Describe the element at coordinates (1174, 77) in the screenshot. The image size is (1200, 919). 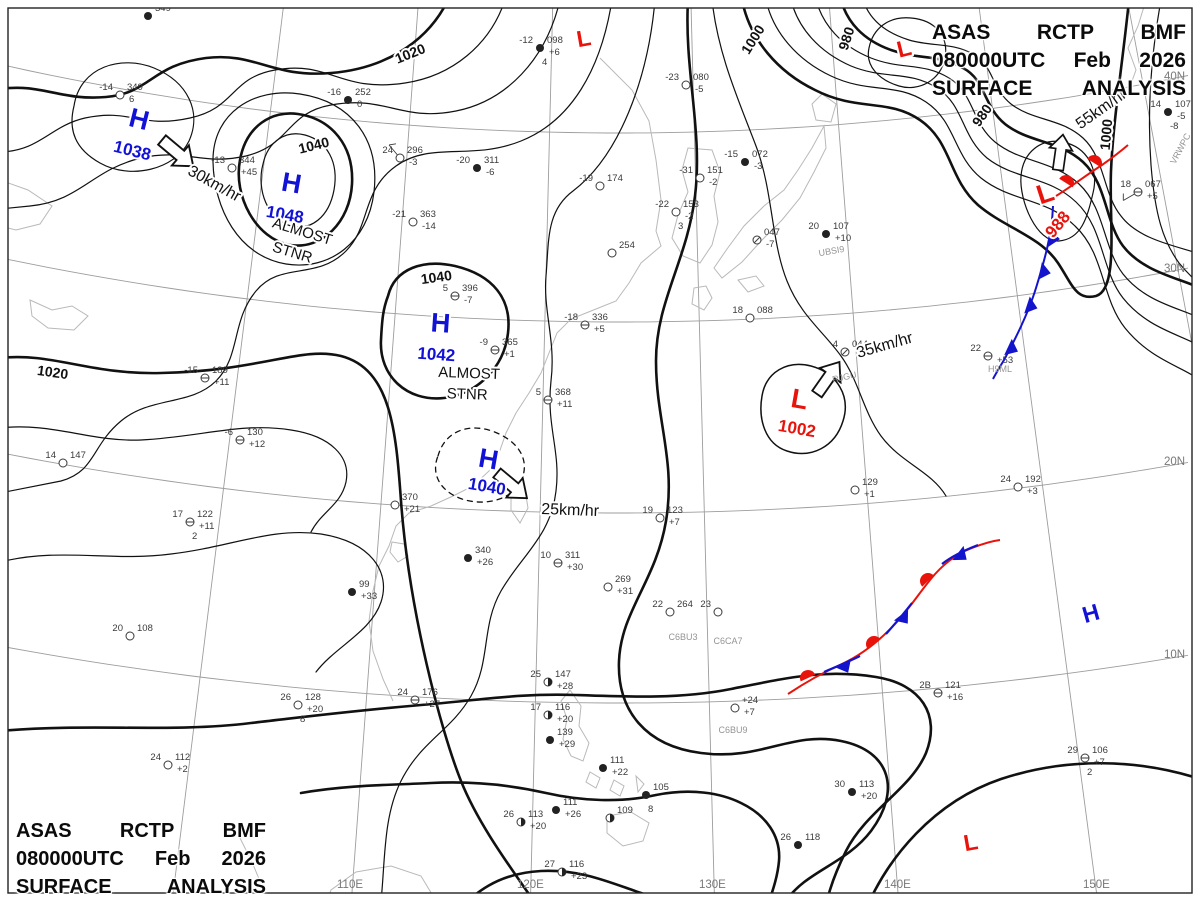
I see `latitude-label: 40N` at that location.